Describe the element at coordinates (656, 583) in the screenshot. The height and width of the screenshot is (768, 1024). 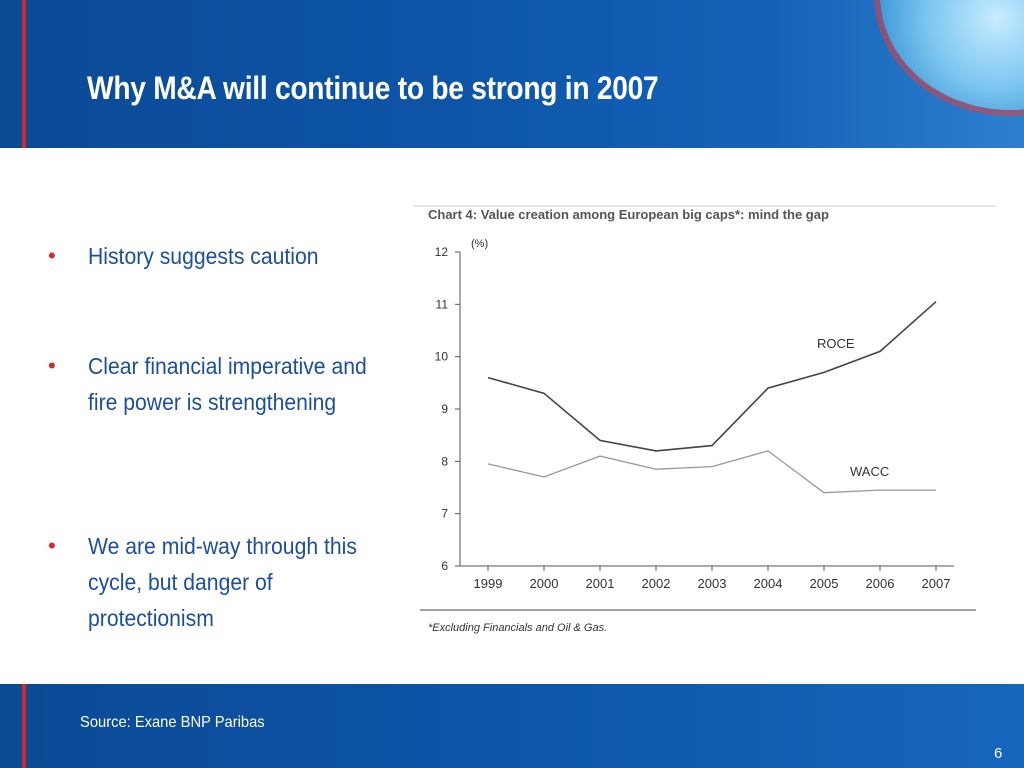
I see `x-tick-label: 2002` at that location.